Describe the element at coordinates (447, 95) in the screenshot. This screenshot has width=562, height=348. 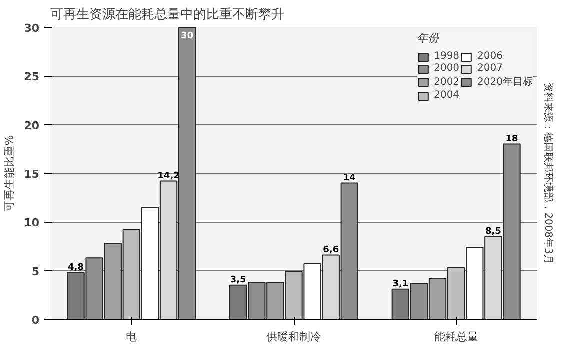
I see `legend-label: 2004` at that location.